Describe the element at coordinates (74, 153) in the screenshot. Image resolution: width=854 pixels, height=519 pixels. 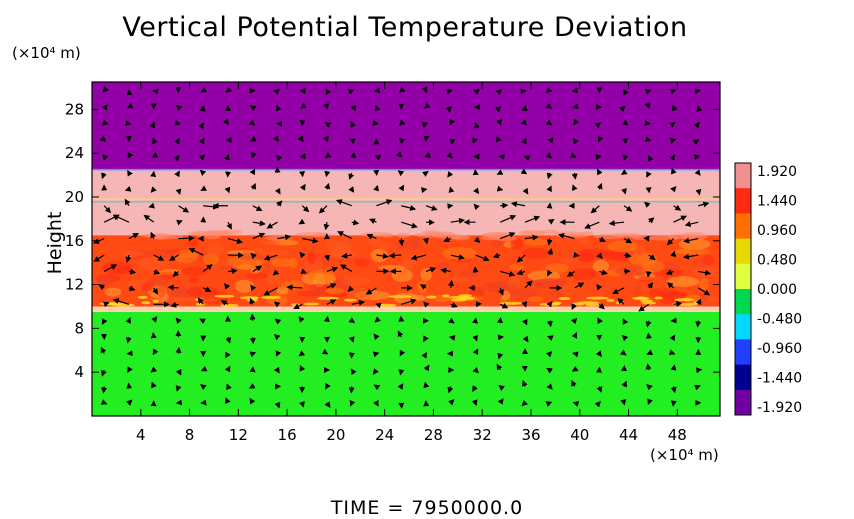
I see `y-tick-label: 24` at that location.